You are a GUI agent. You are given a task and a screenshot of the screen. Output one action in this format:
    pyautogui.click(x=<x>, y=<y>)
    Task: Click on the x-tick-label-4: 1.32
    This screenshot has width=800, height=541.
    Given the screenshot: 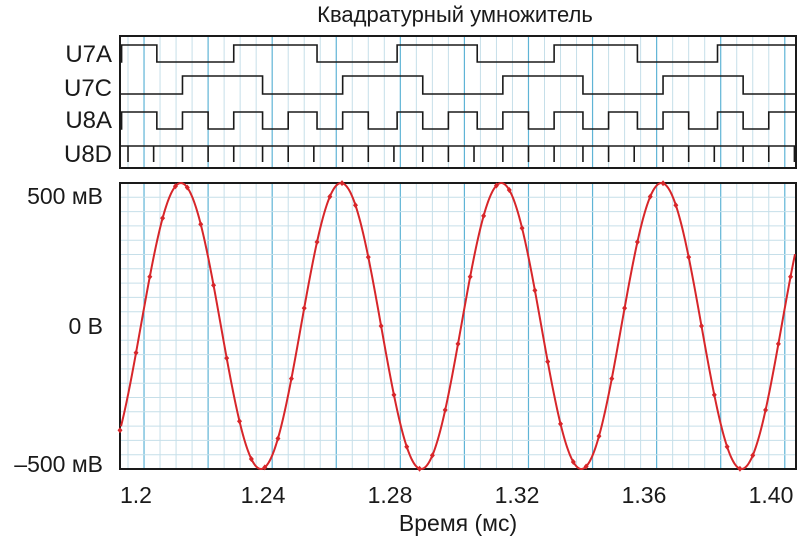 What is the action you would take?
    pyautogui.click(x=517, y=495)
    